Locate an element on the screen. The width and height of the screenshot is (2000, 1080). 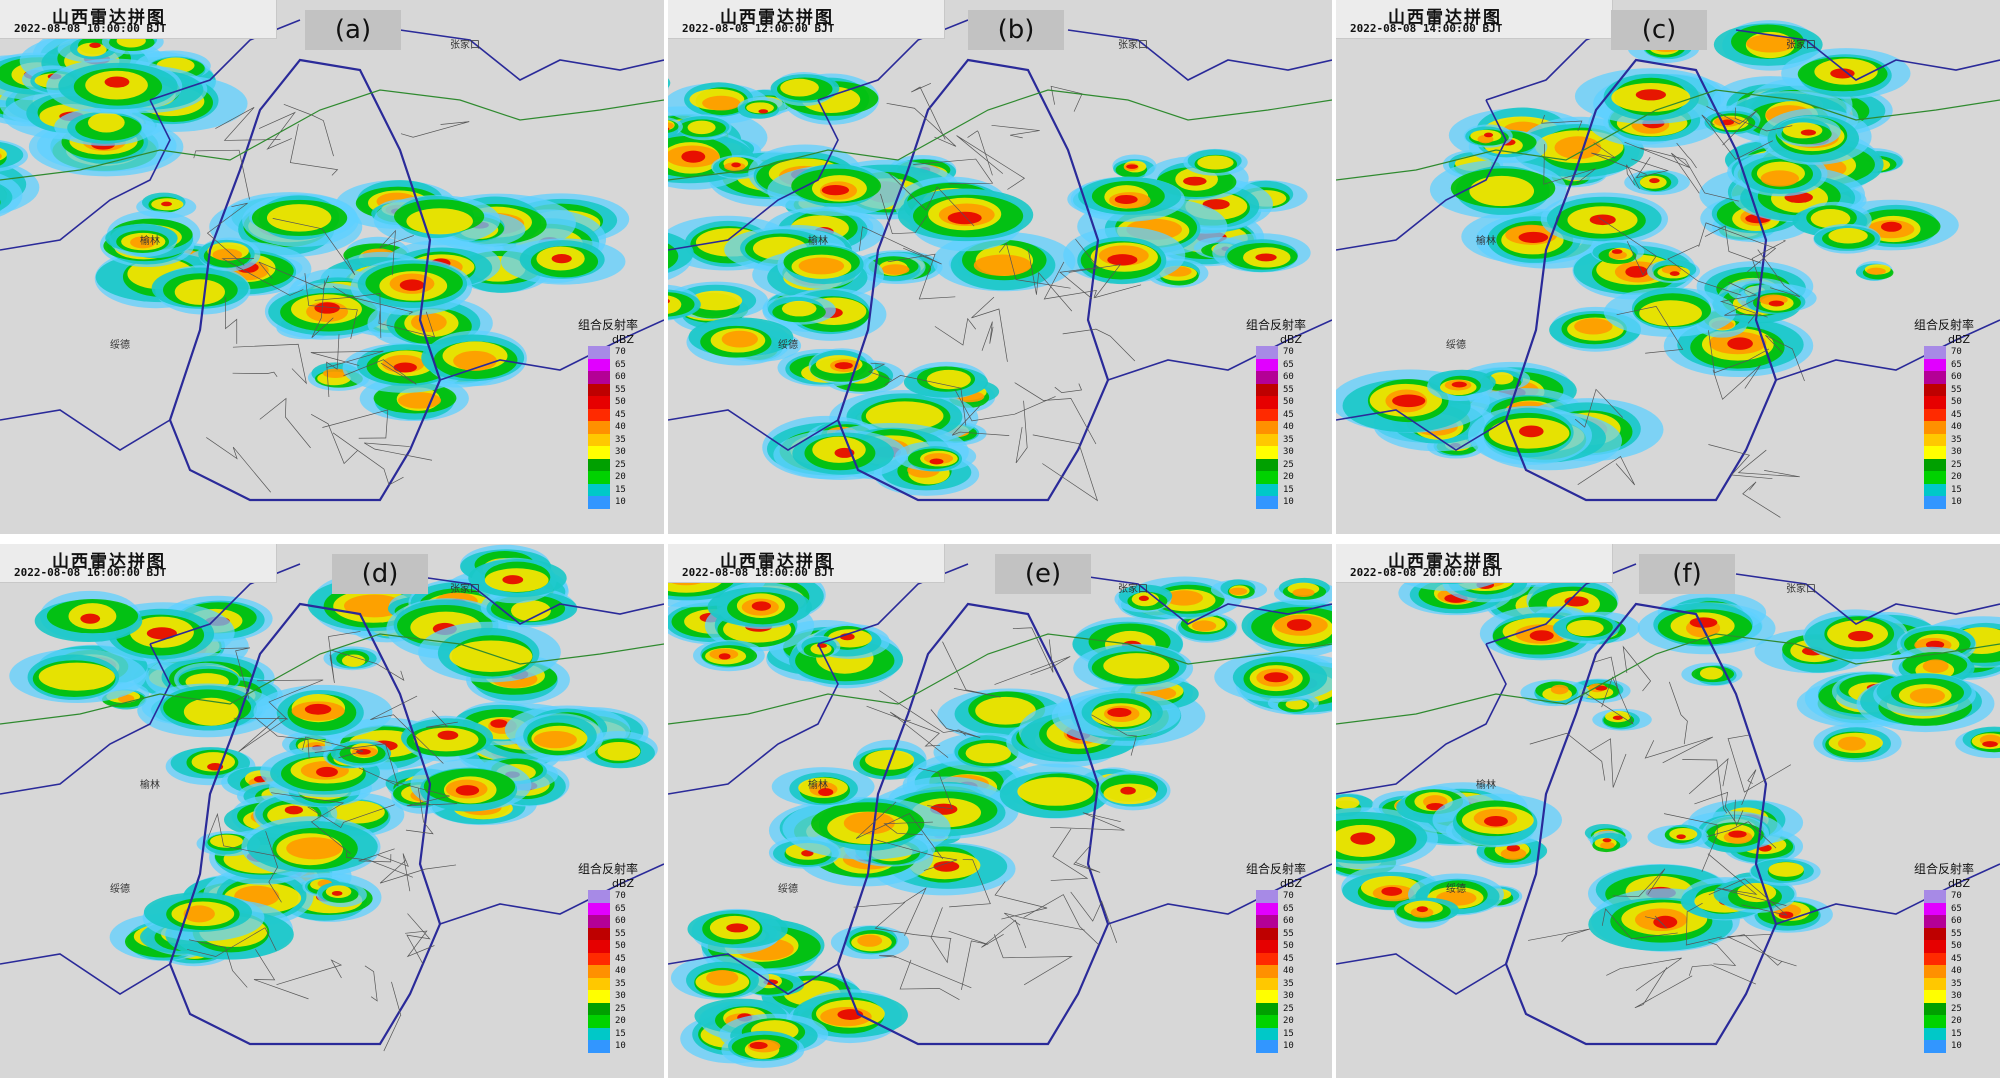
legend-value: 30 is located at coordinates (620, 996).